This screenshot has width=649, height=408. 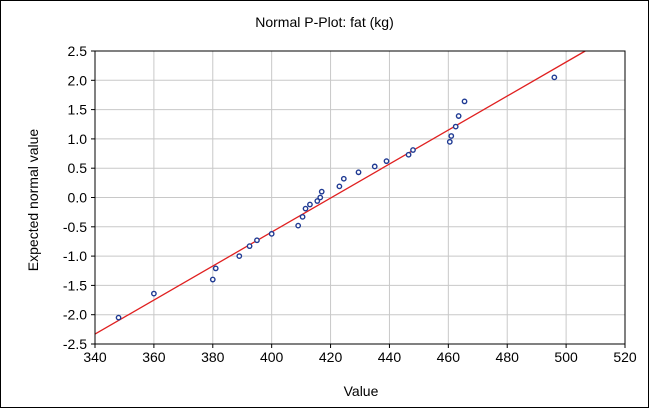 What do you see at coordinates (75, 344) in the screenshot?
I see `y-tick-label: -2.5` at bounding box center [75, 344].